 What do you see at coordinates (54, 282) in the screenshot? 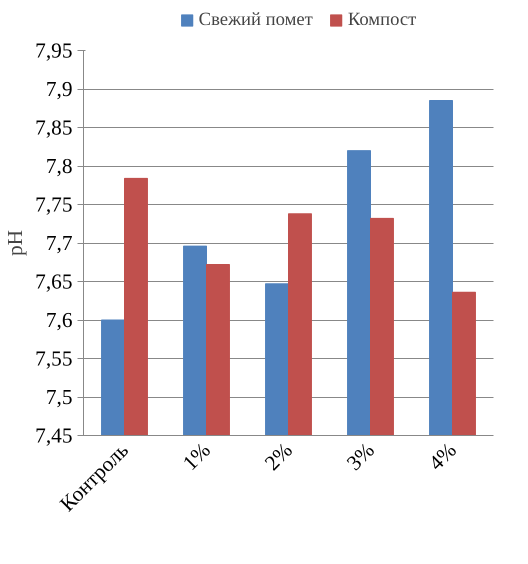
I see `y-tick-label: 7,65` at bounding box center [54, 282].